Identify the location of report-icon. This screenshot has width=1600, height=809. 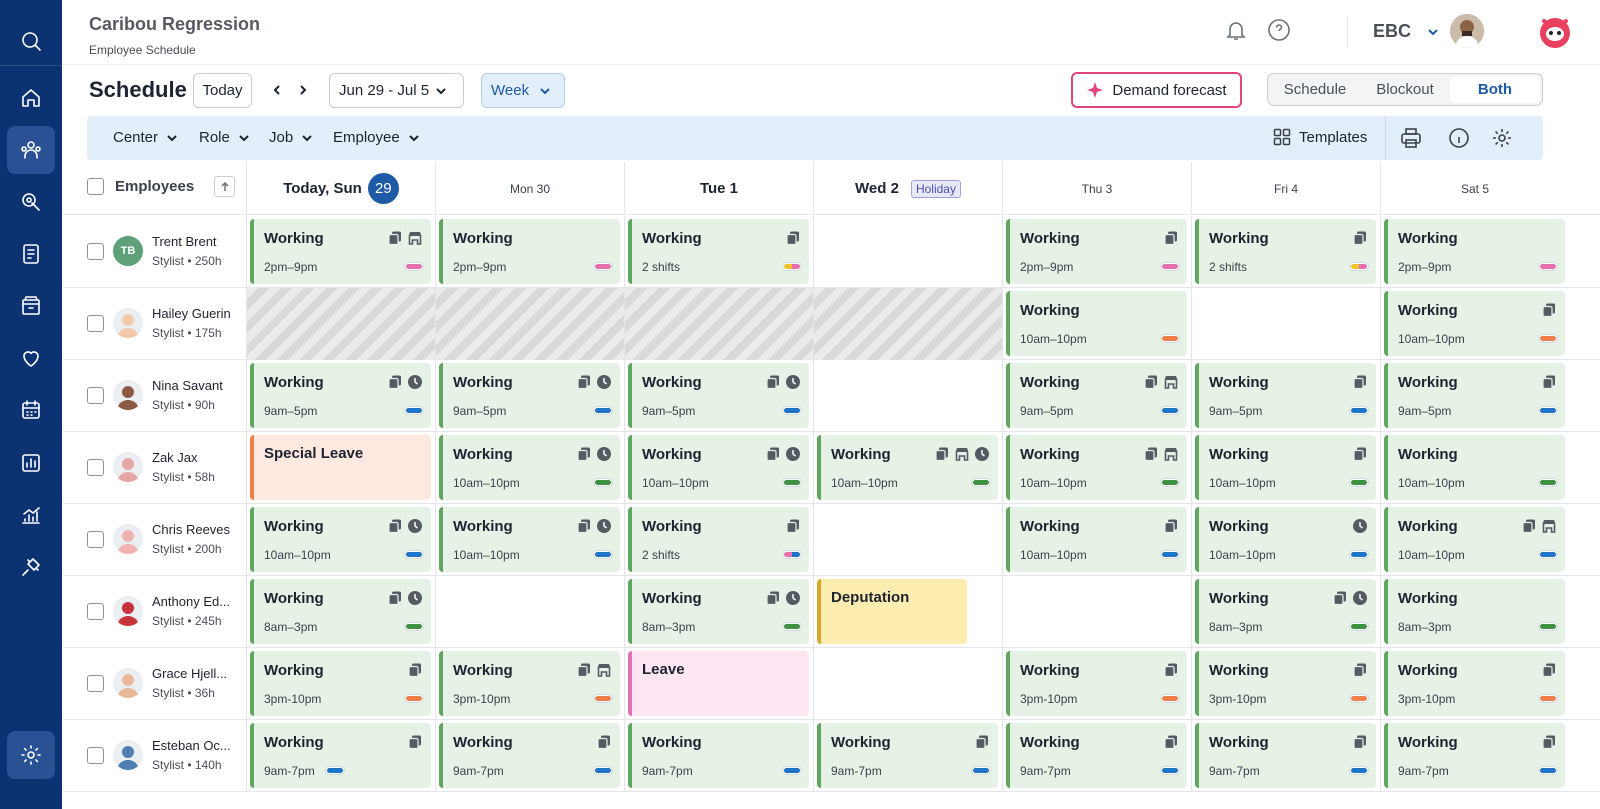
(31, 463).